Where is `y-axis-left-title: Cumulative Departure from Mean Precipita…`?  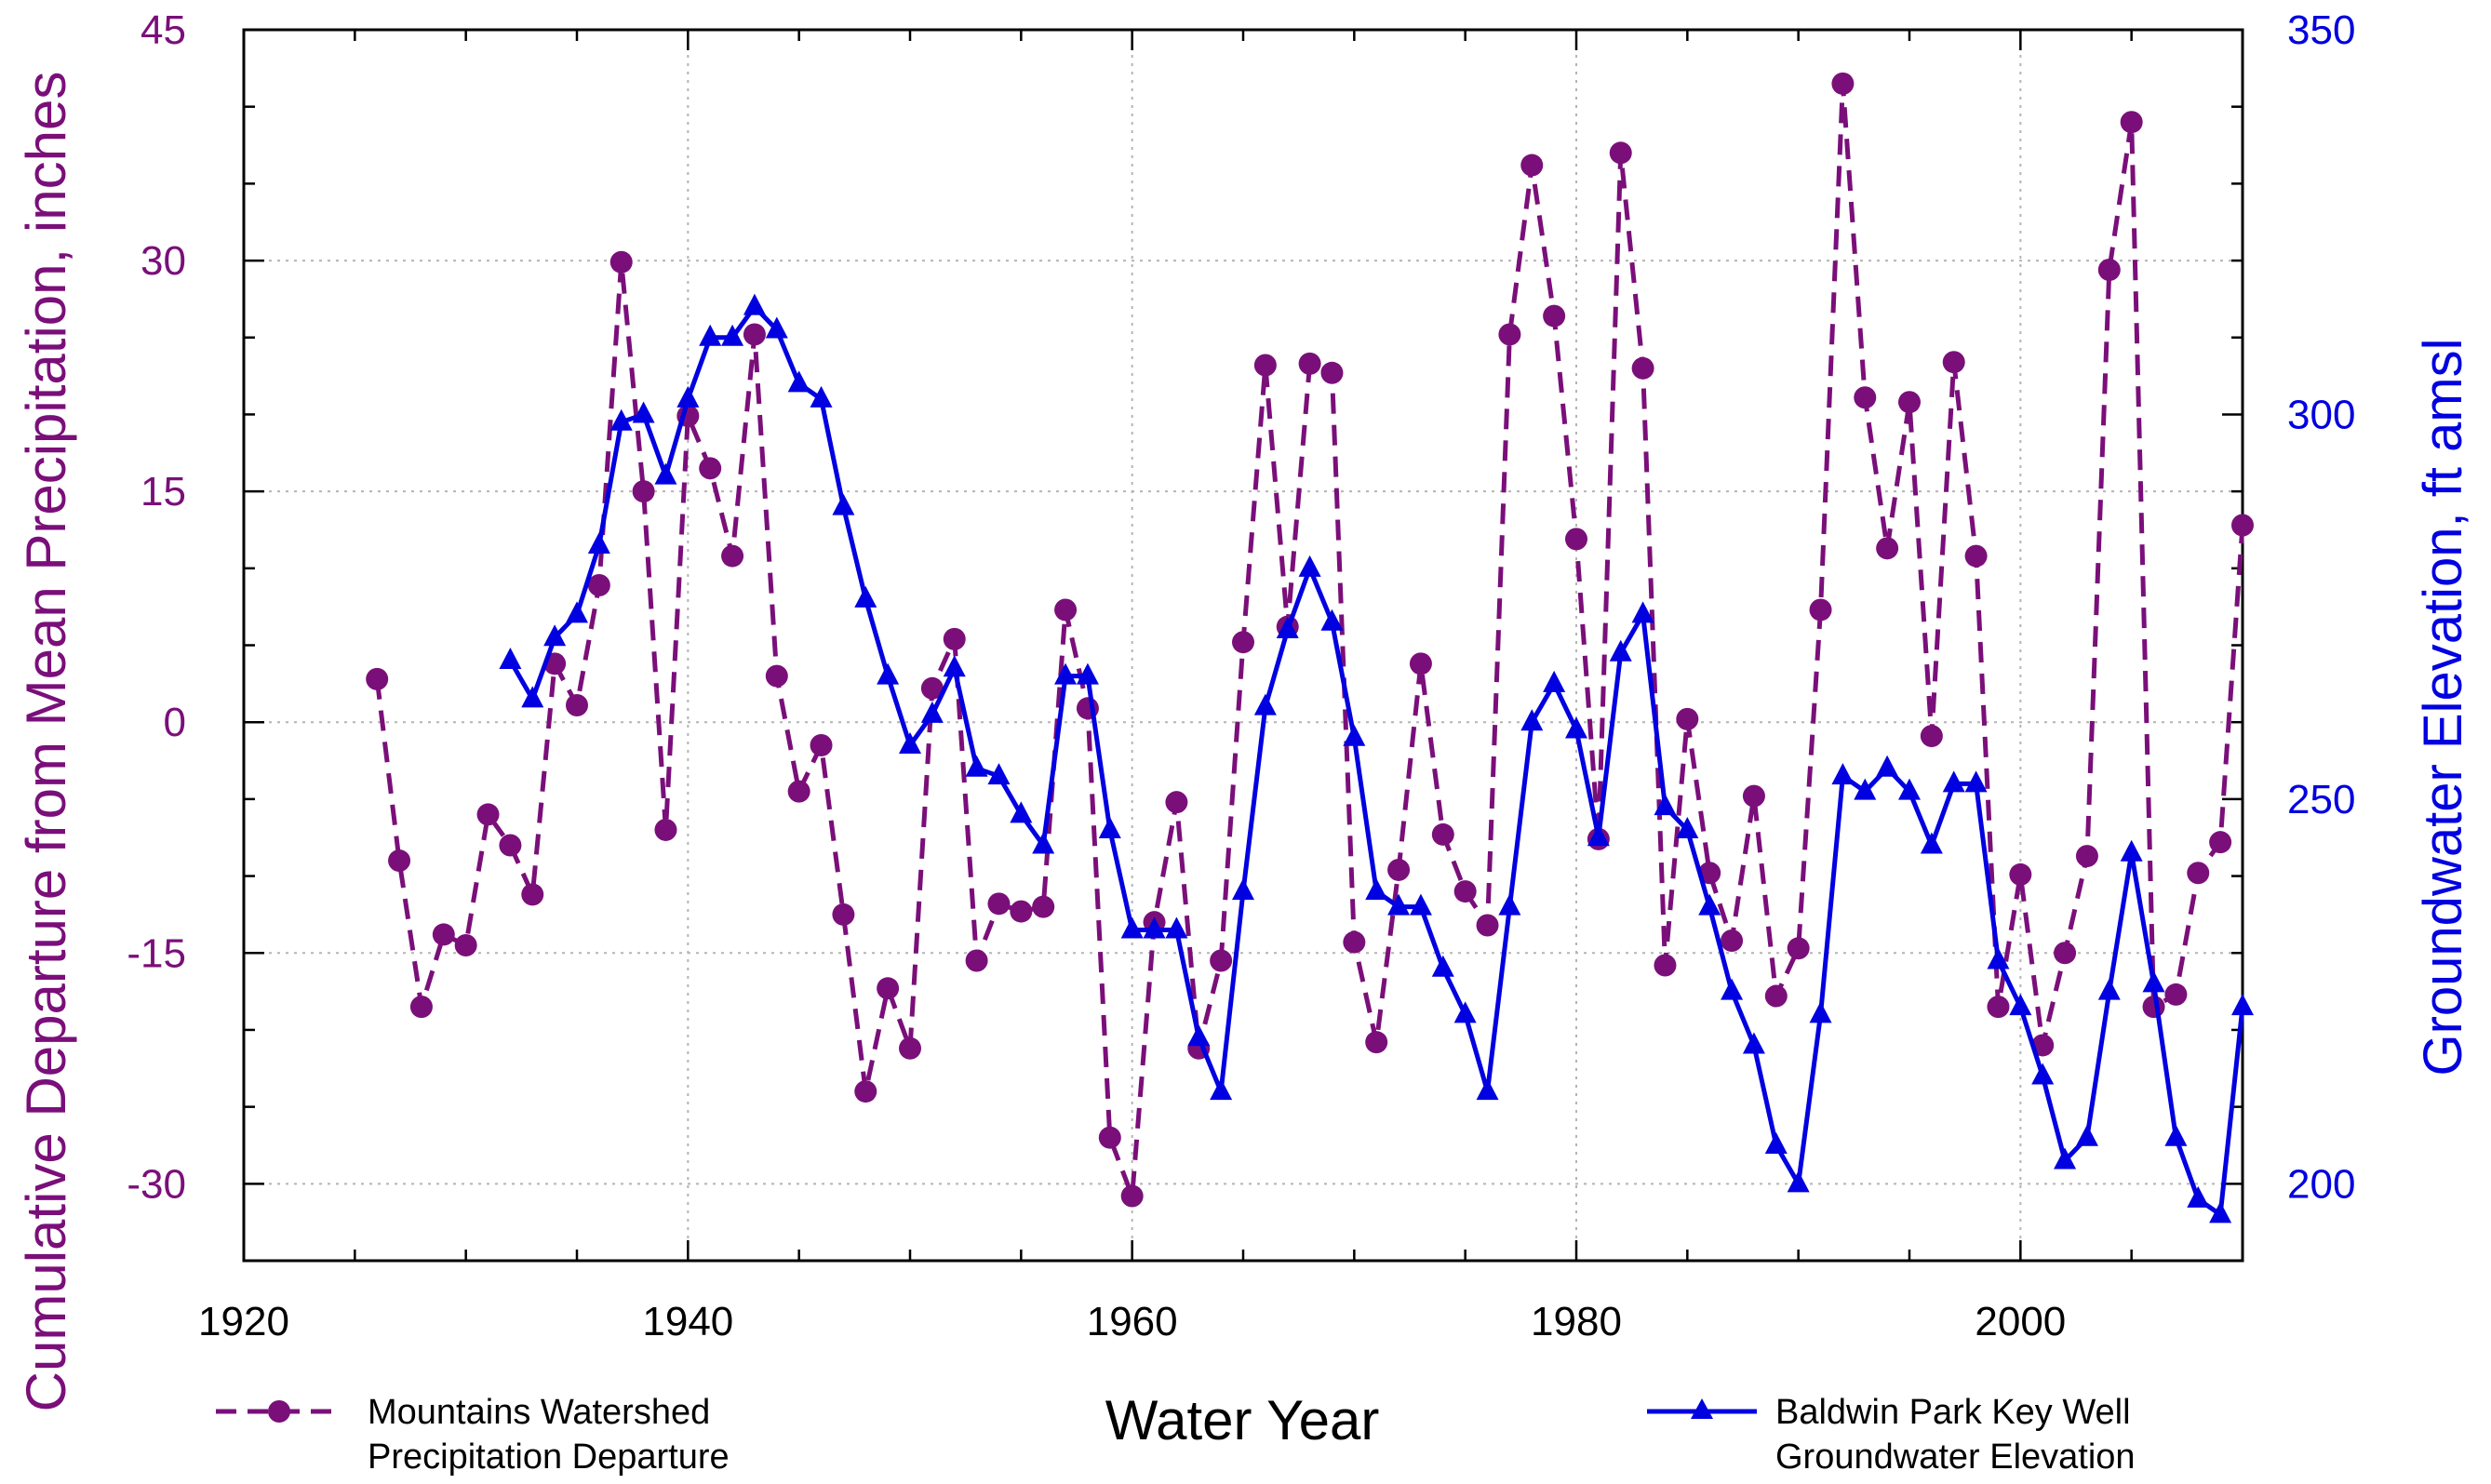
y-axis-left-title: Cumulative Departure from Mean Precipita… is located at coordinates (46, 742).